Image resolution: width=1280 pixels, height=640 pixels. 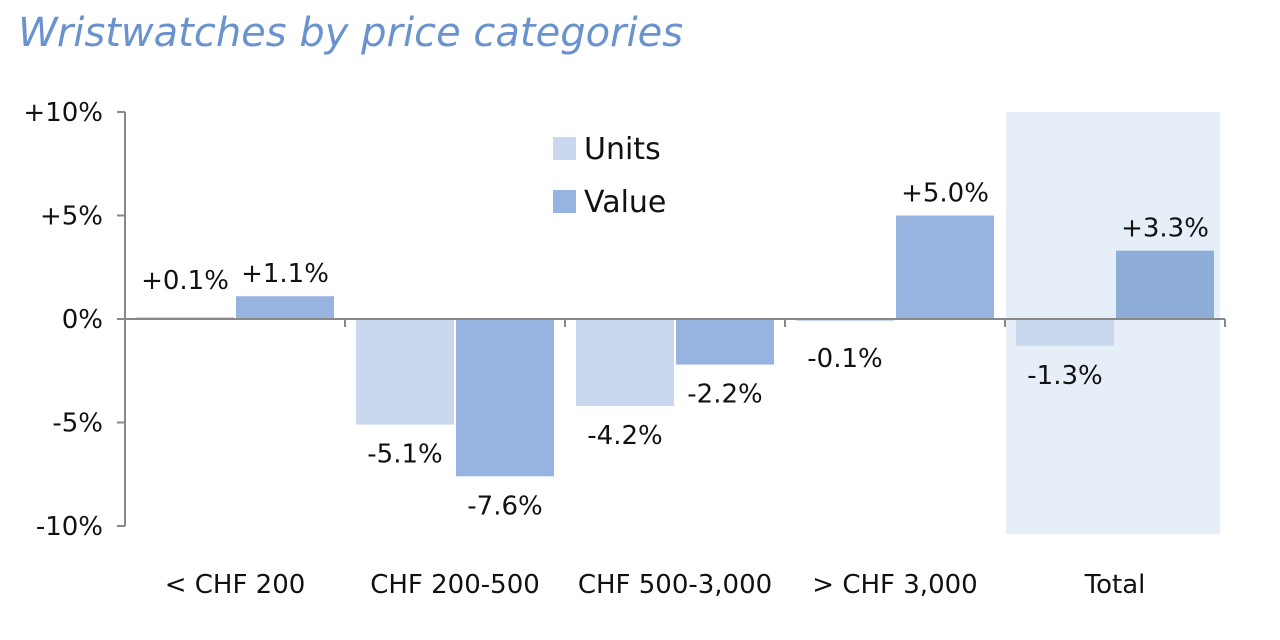 I want to click on category-label-chf-3-000: > CHF 3,000, so click(x=894, y=585).